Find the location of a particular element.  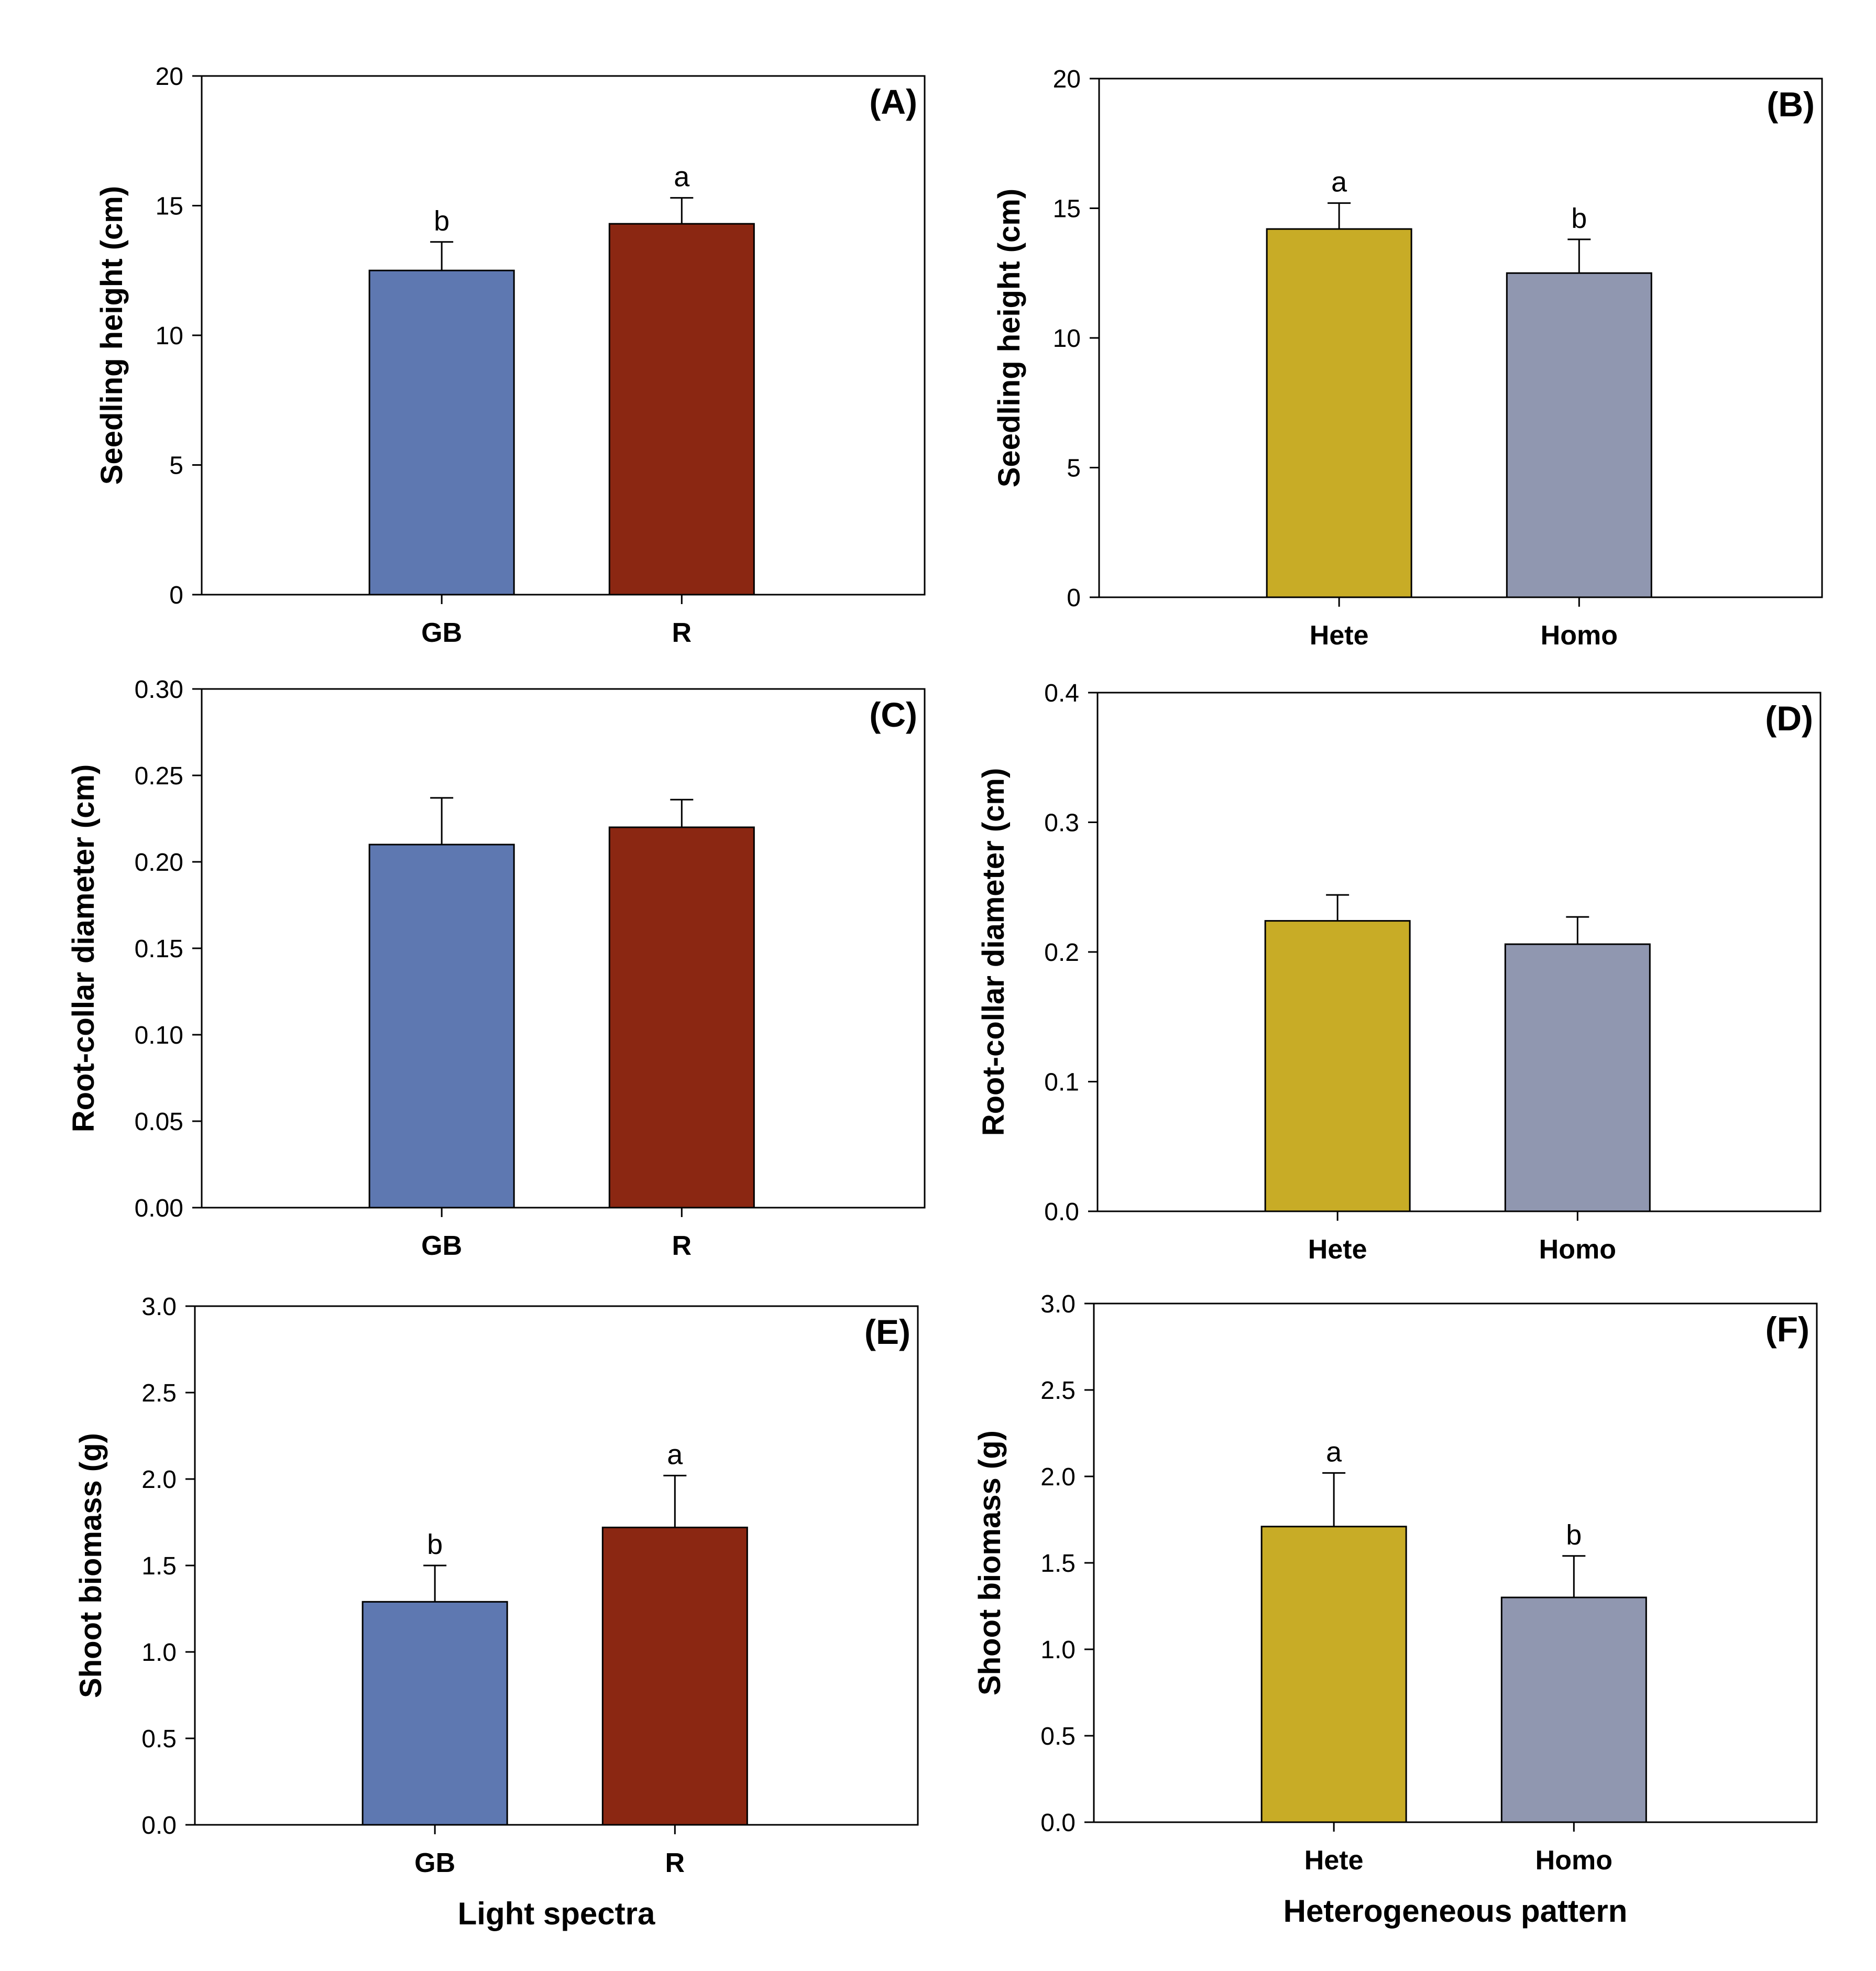

y-tick-label: 0.2 is located at coordinates (1062, 953).